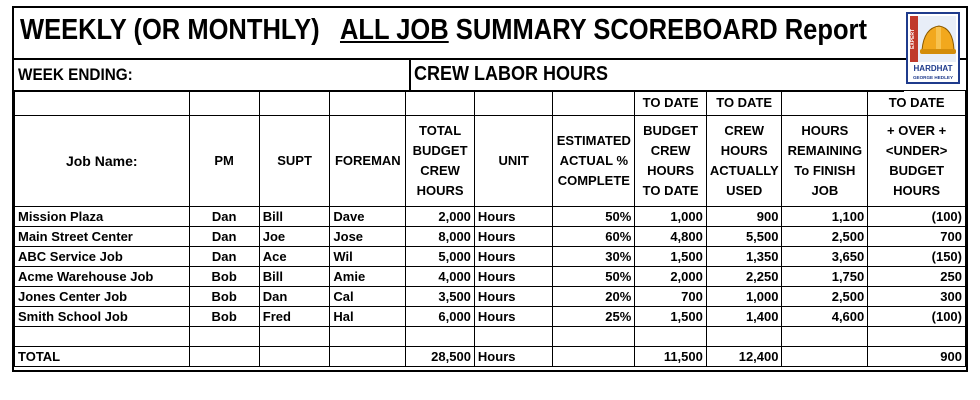 Image resolution: width=980 pixels, height=400 pixels. What do you see at coordinates (825, 161) in the screenshot?
I see `col-header-remaining: HOURS REMAINING To FINISH JOB` at bounding box center [825, 161].